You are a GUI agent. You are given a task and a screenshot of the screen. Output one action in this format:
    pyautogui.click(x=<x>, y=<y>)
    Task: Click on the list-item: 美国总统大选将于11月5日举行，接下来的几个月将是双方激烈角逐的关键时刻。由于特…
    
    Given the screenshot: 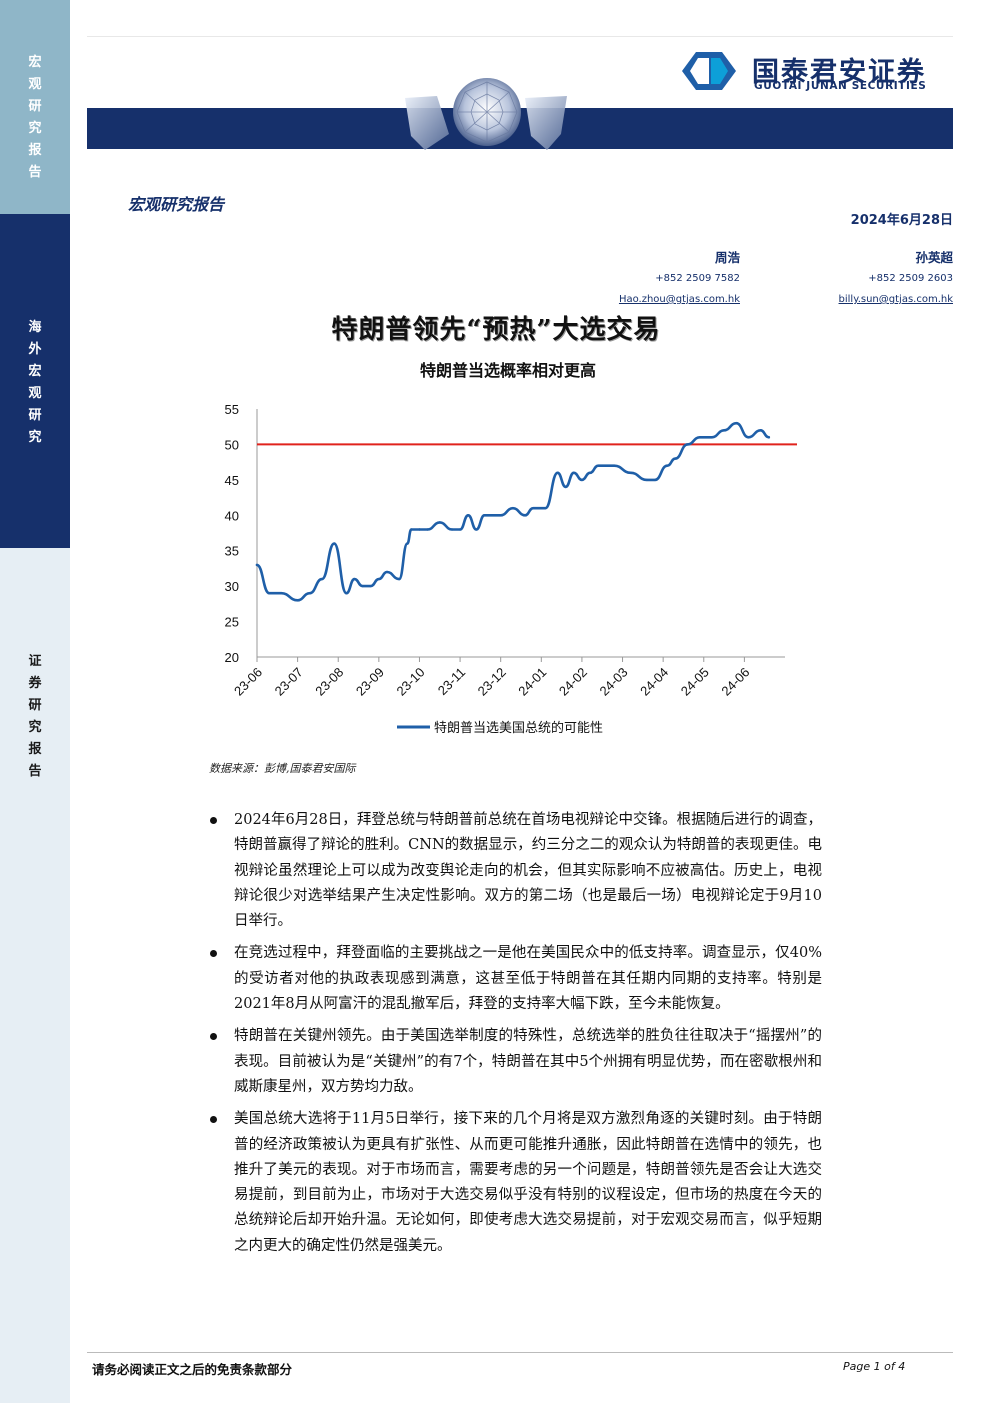 What is the action you would take?
    pyautogui.click(x=516, y=1183)
    